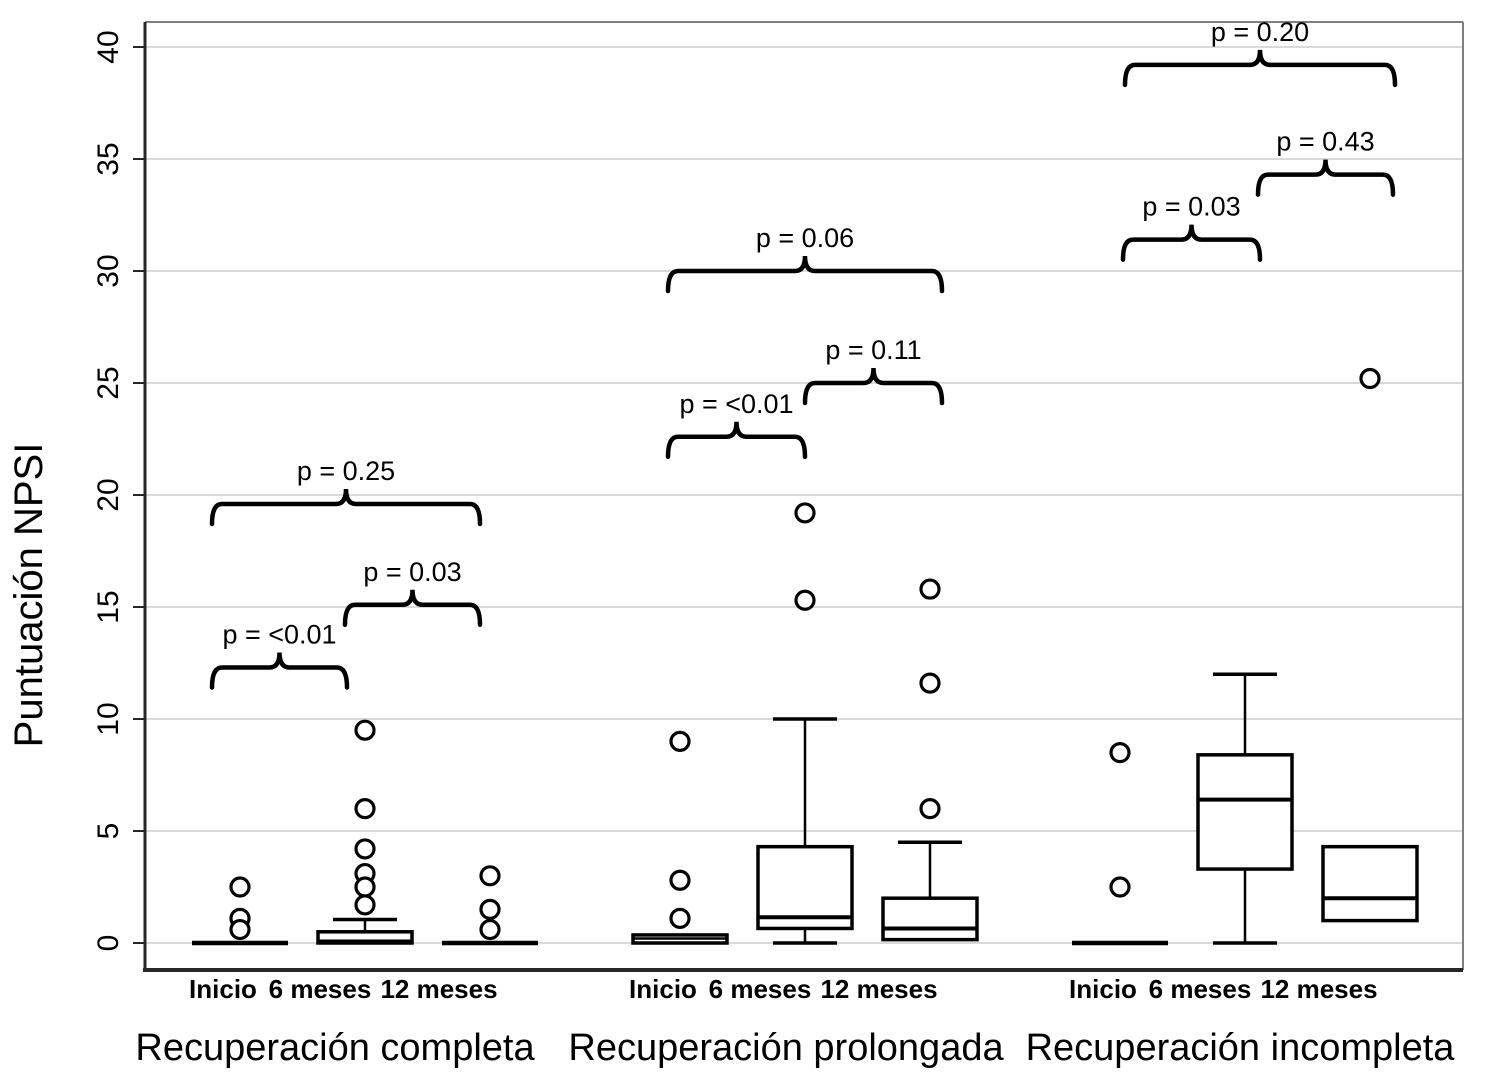 The width and height of the screenshot is (1493, 1092). Describe the element at coordinates (108, 494) in the screenshot. I see `y-tick-label: 20` at that location.